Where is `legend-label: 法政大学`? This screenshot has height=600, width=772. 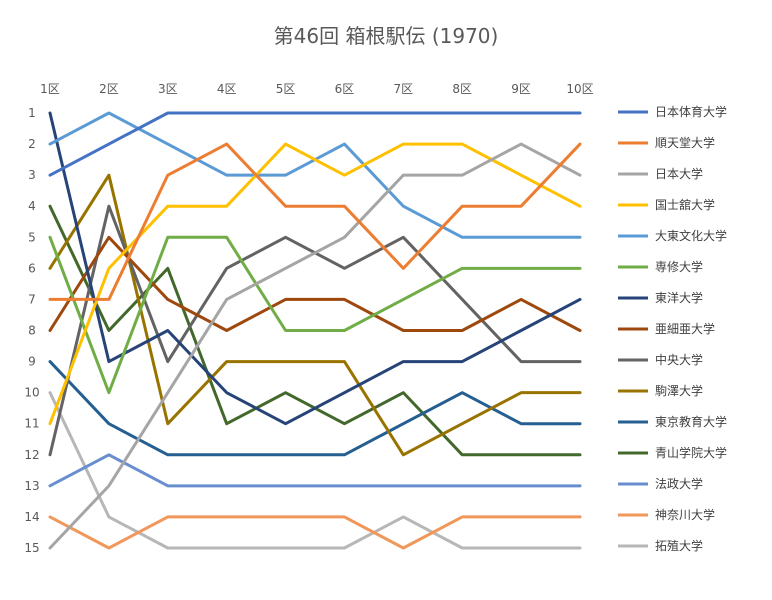
legend-label: 法政大学 is located at coordinates (679, 483).